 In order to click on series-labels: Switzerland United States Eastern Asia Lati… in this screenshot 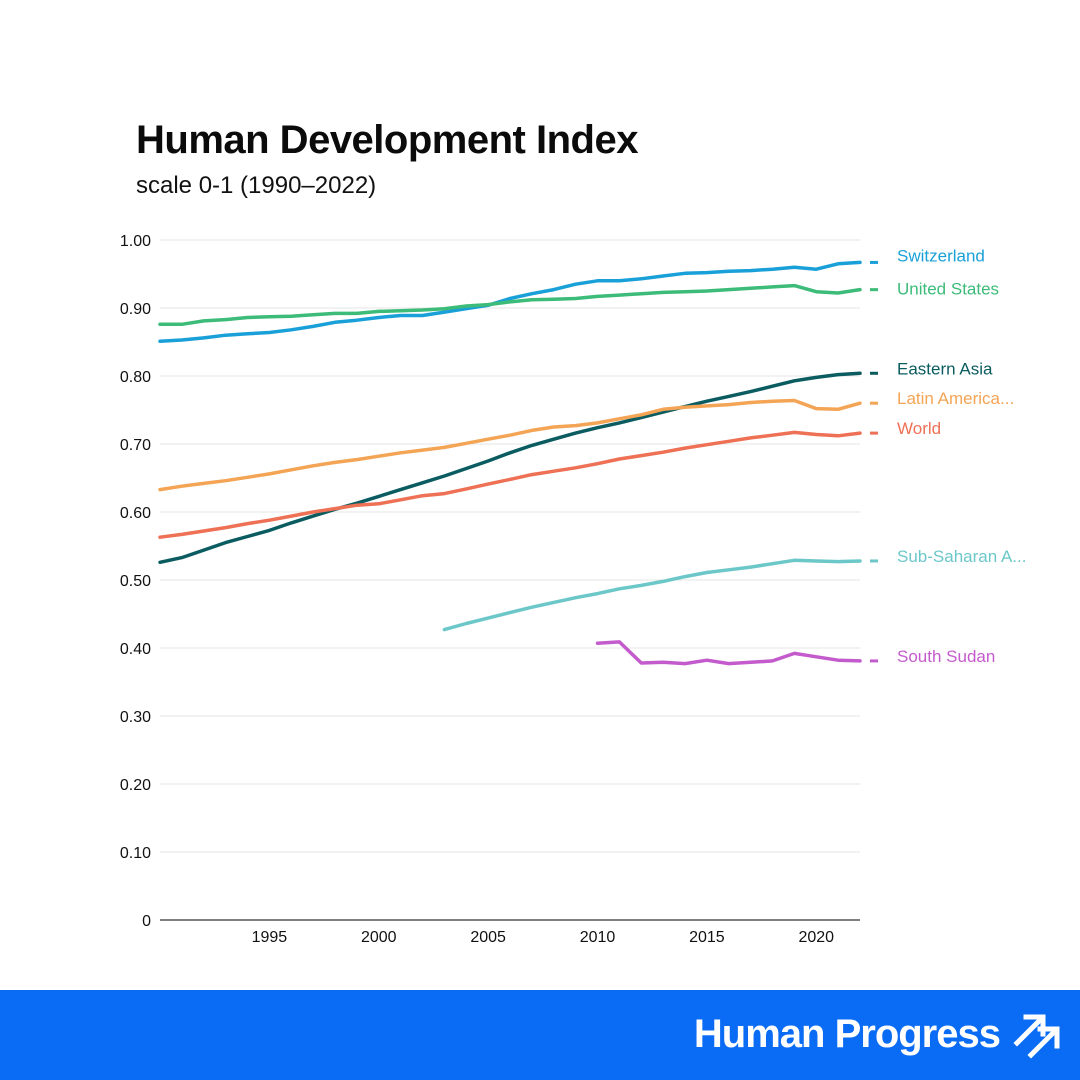, I will do `click(948, 456)`.